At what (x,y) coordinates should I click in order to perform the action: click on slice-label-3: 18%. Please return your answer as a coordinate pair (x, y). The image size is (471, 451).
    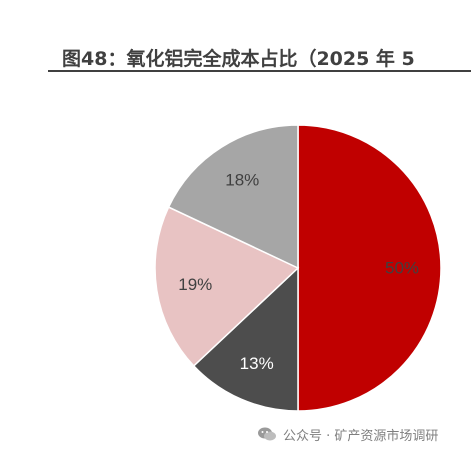
    Looking at the image, I should click on (242, 180).